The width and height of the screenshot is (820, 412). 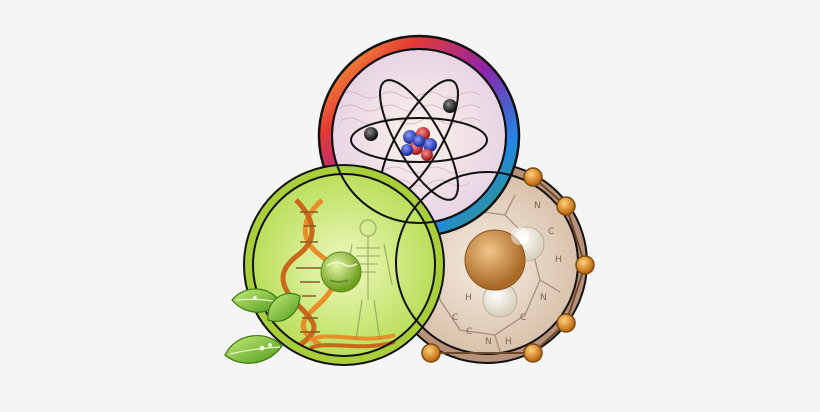 I want to click on molecule-sketch-icon, so click(x=497, y=273).